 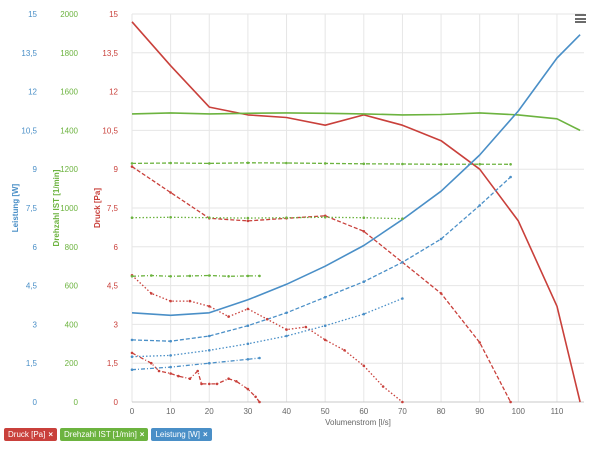 I want to click on y-tick-label-leistung: 12, so click(x=32, y=92).